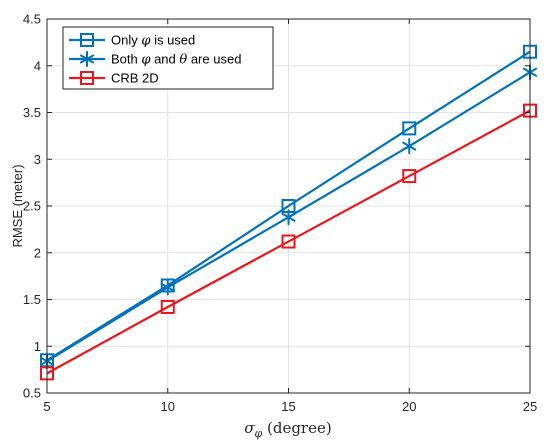  What do you see at coordinates (17, 205) in the screenshot?
I see `y-axis-label: RMSE (meter)` at bounding box center [17, 205].